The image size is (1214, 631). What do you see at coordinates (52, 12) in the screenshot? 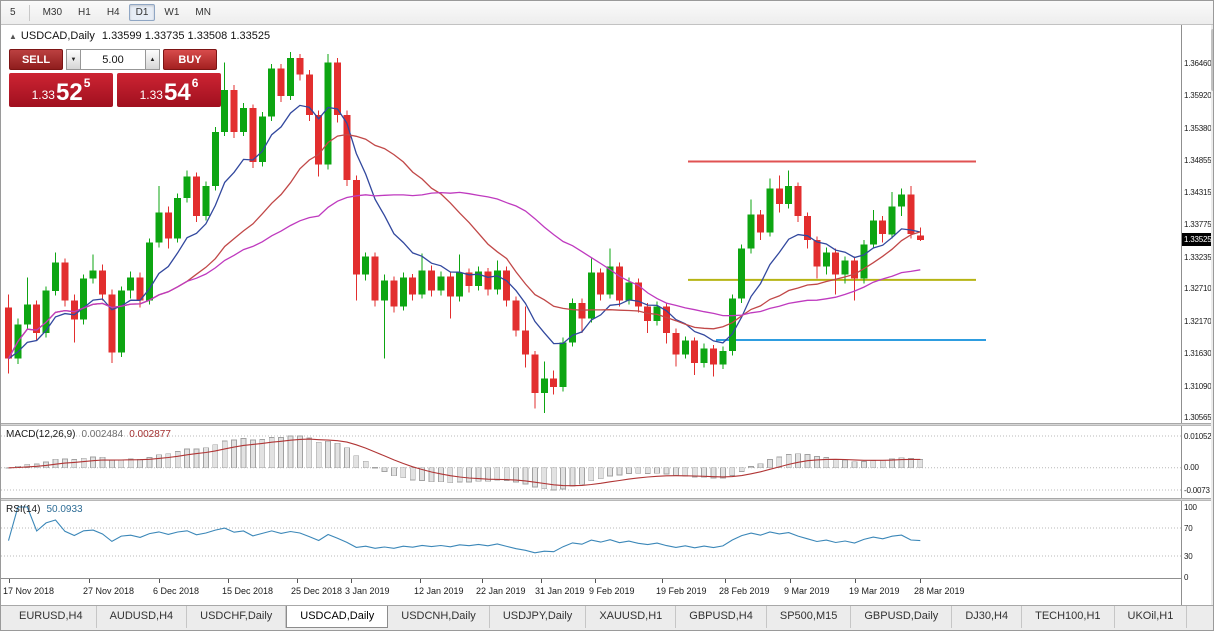
I see `timeframe-button-m30: M30` at bounding box center [52, 12].